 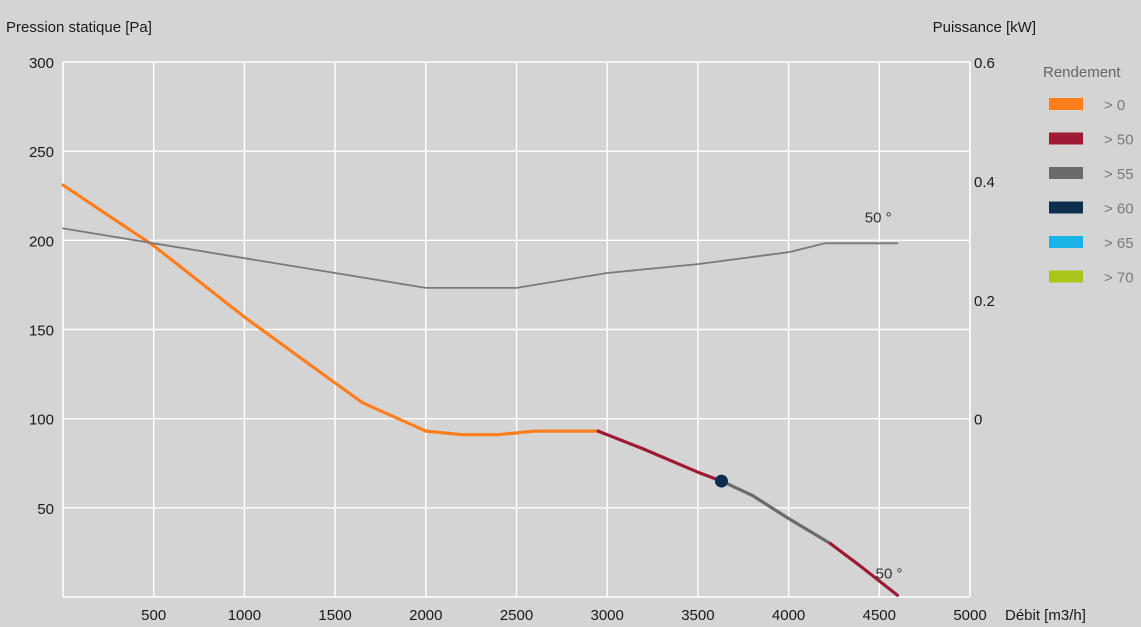 I want to click on y2-axis-label: Puissance [kW], so click(x=984, y=27).